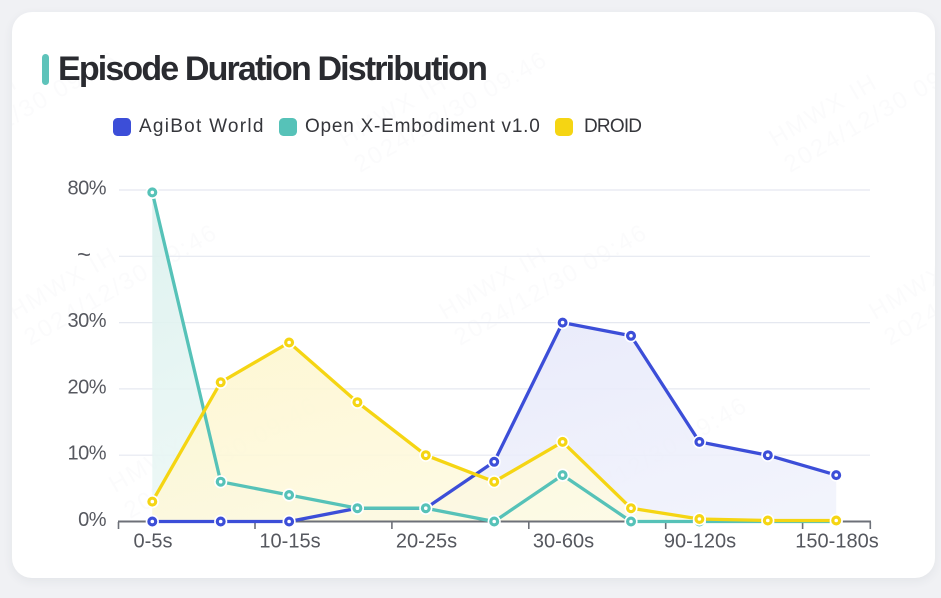  Describe the element at coordinates (153, 542) in the screenshot. I see `svg-text: 0-5s` at that location.